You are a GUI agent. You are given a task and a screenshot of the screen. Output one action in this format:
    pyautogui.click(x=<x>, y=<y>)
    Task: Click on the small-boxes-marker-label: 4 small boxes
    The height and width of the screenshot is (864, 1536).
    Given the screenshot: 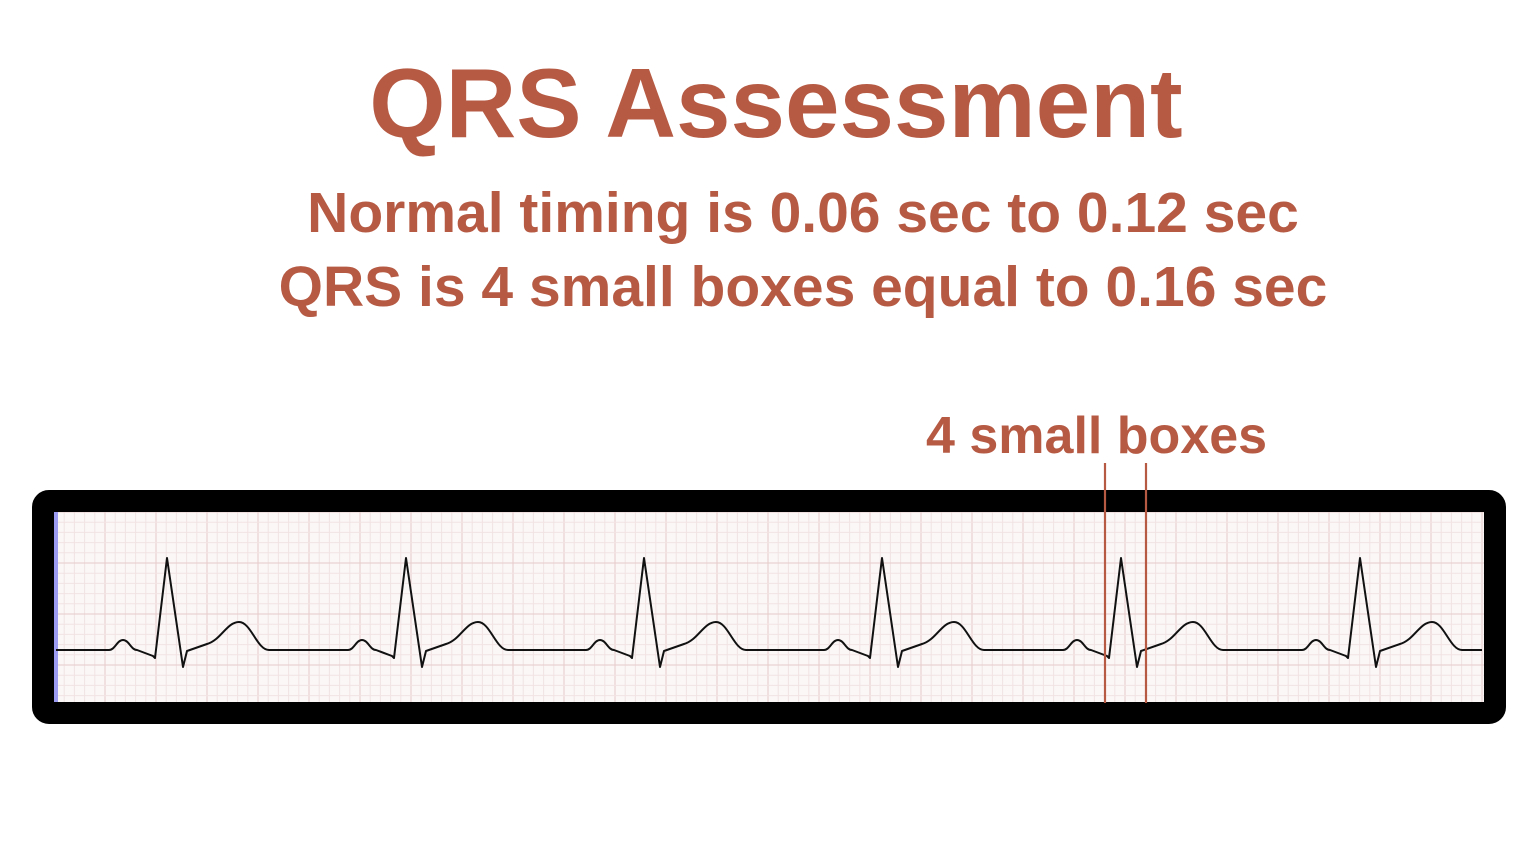 What is the action you would take?
    pyautogui.click(x=1097, y=436)
    